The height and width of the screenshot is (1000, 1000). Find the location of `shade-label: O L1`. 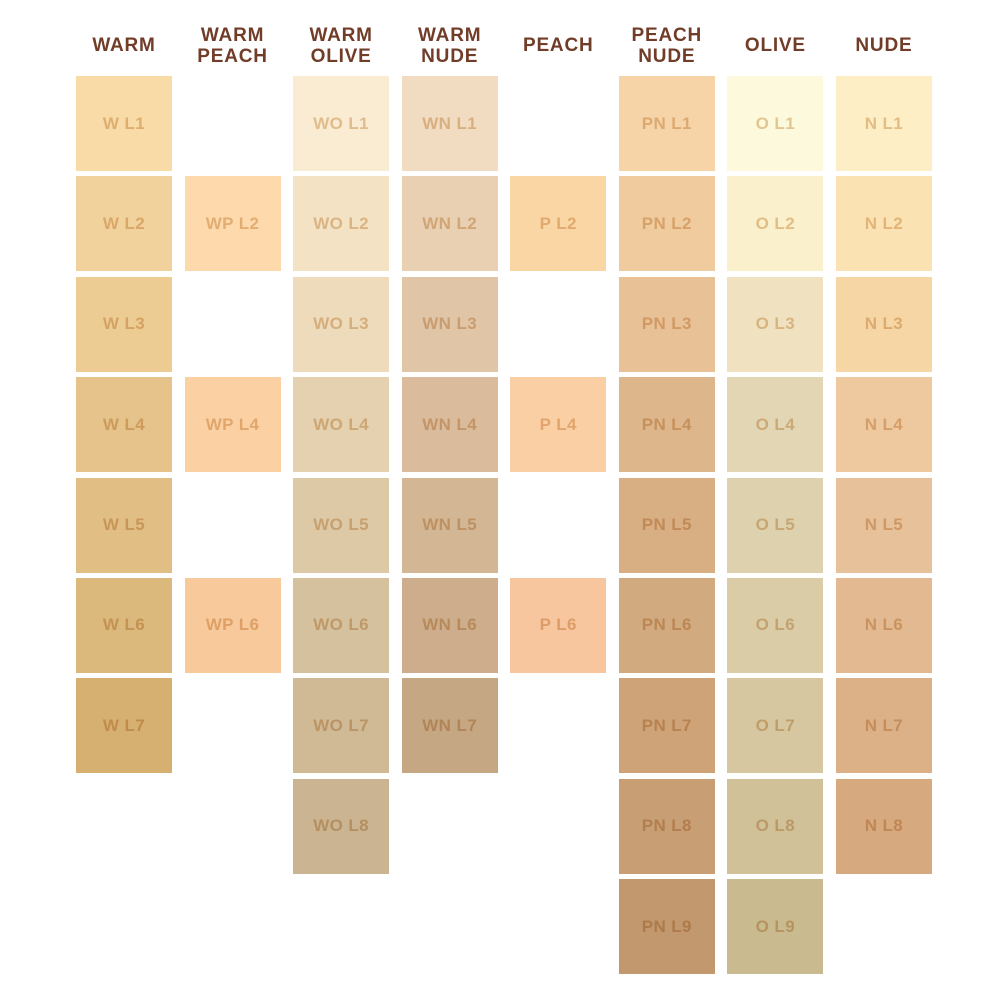

shade-label: O L1 is located at coordinates (775, 123).